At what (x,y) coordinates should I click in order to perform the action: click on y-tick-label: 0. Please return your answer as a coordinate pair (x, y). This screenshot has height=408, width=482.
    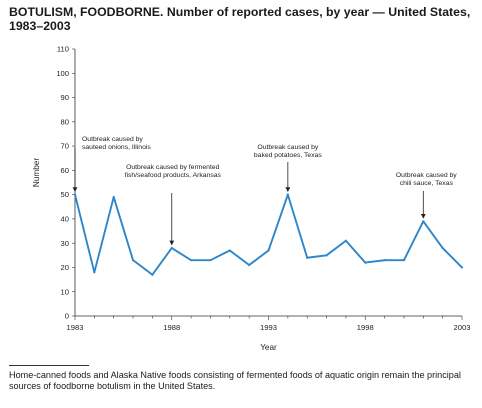
    Looking at the image, I should click on (67, 316).